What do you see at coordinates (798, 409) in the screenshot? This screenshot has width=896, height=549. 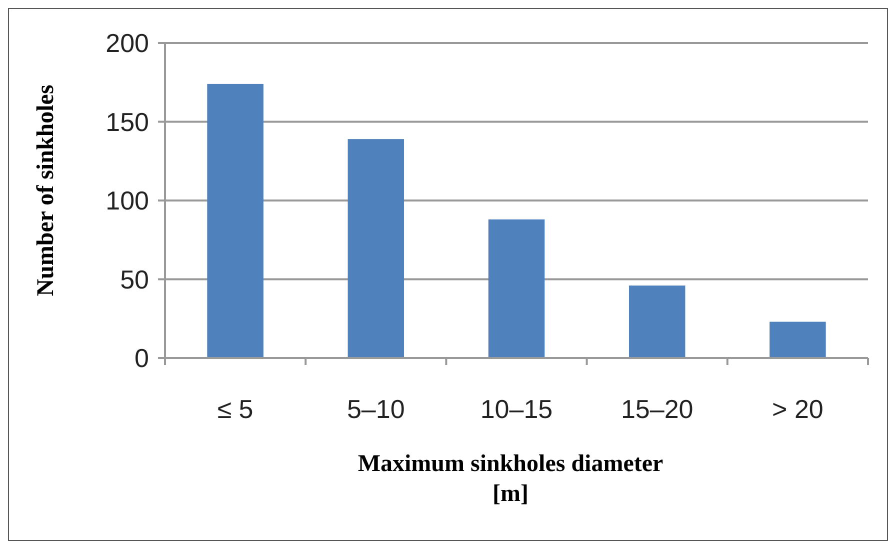 I see `x-tick-label: > 20` at bounding box center [798, 409].